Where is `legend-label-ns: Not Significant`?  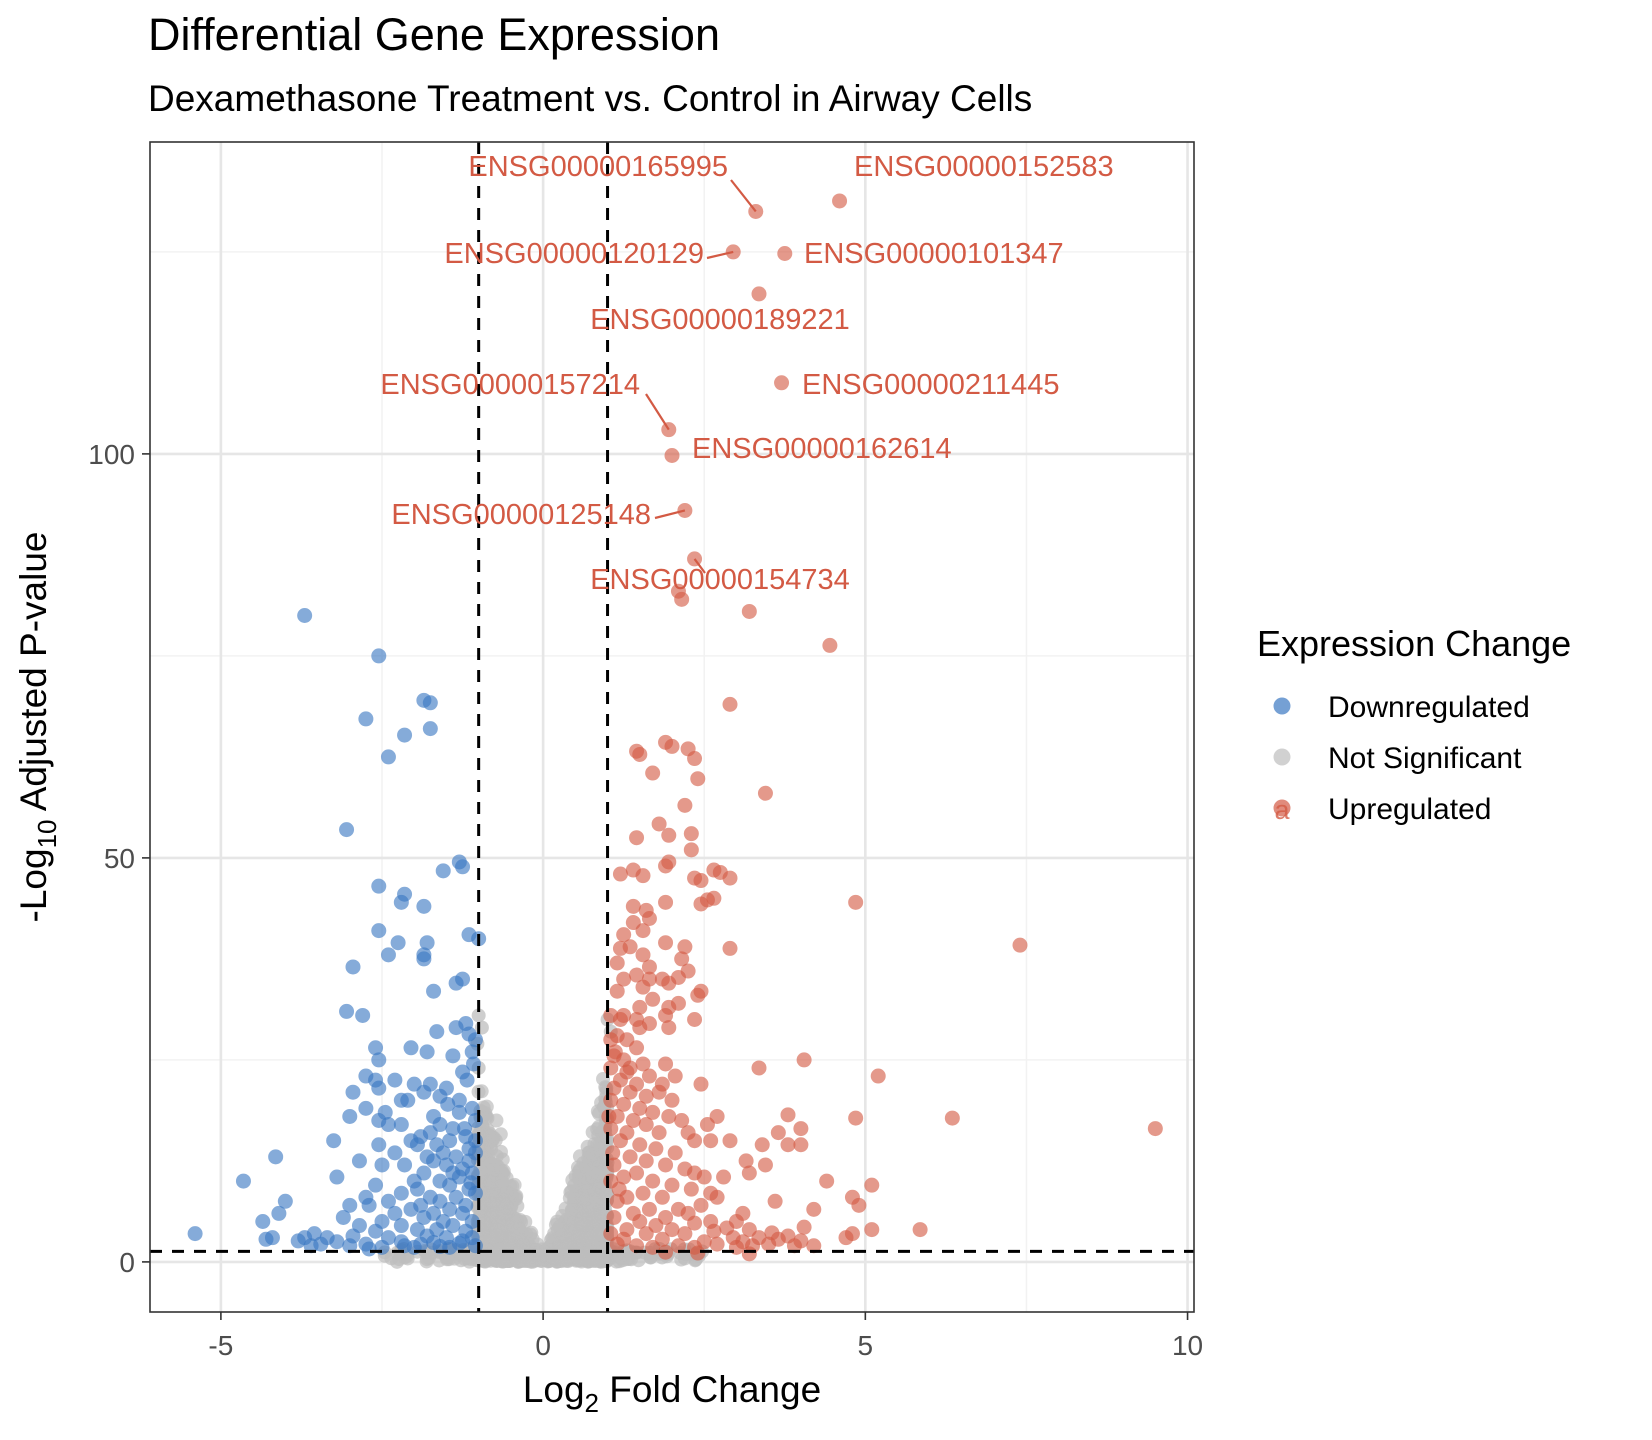 legend-label-ns: Not Significant is located at coordinates (1425, 758).